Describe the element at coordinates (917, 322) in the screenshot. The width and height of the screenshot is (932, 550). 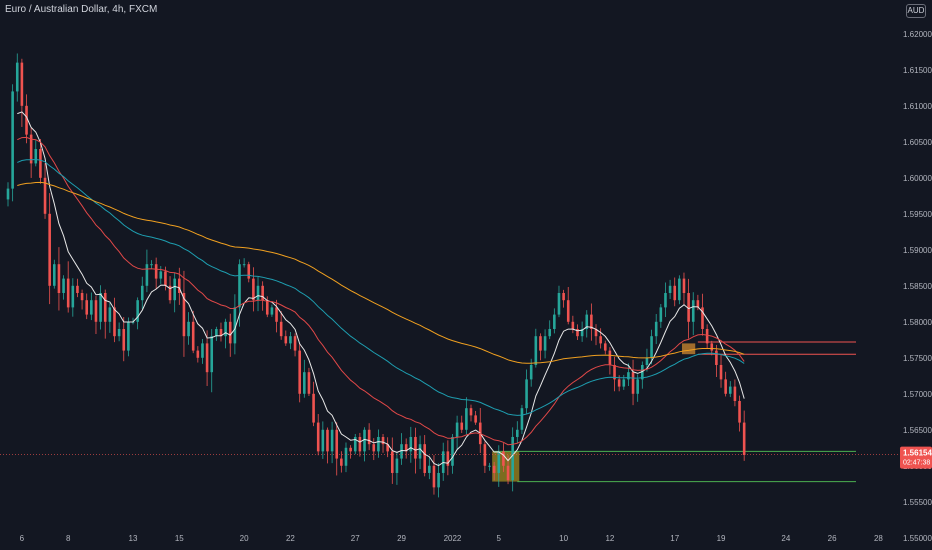
I see `price-tick-label: 1.58000` at that location.